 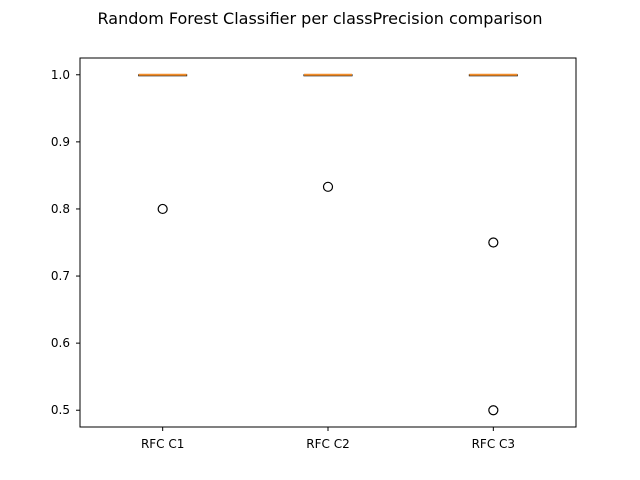 I want to click on y-tick-label: 0.8, so click(x=60, y=209).